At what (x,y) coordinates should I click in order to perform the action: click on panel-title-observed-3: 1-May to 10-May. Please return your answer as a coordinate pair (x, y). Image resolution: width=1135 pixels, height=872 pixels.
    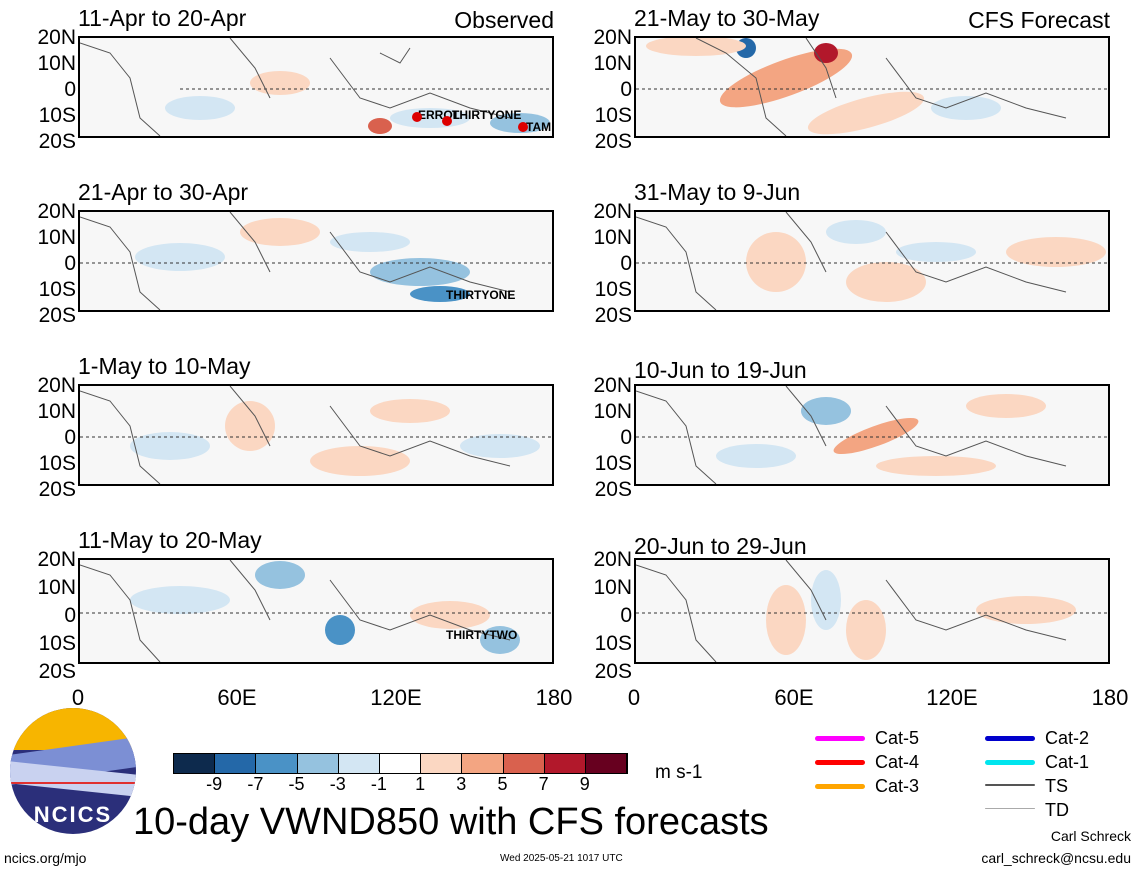
    Looking at the image, I should click on (164, 366).